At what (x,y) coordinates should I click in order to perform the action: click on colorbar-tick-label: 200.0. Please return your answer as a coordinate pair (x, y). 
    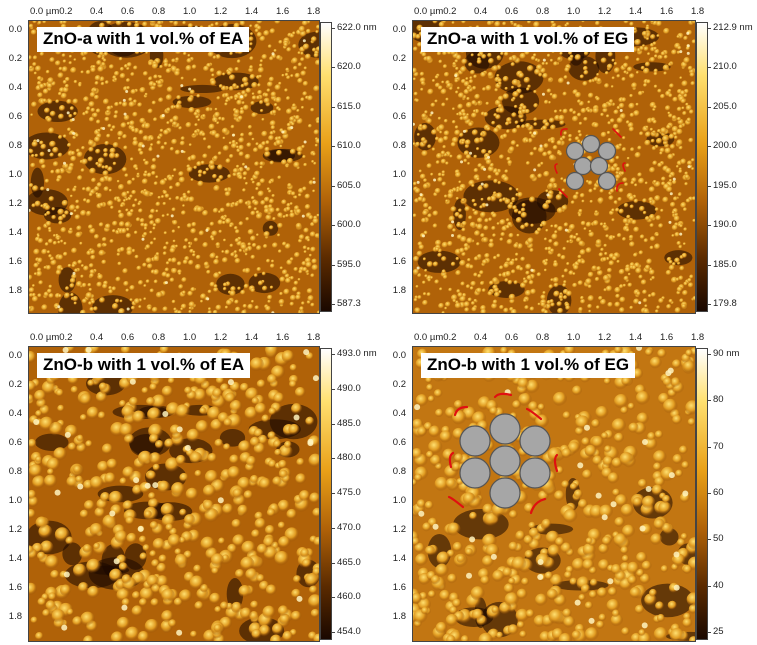
    Looking at the image, I should click on (722, 146).